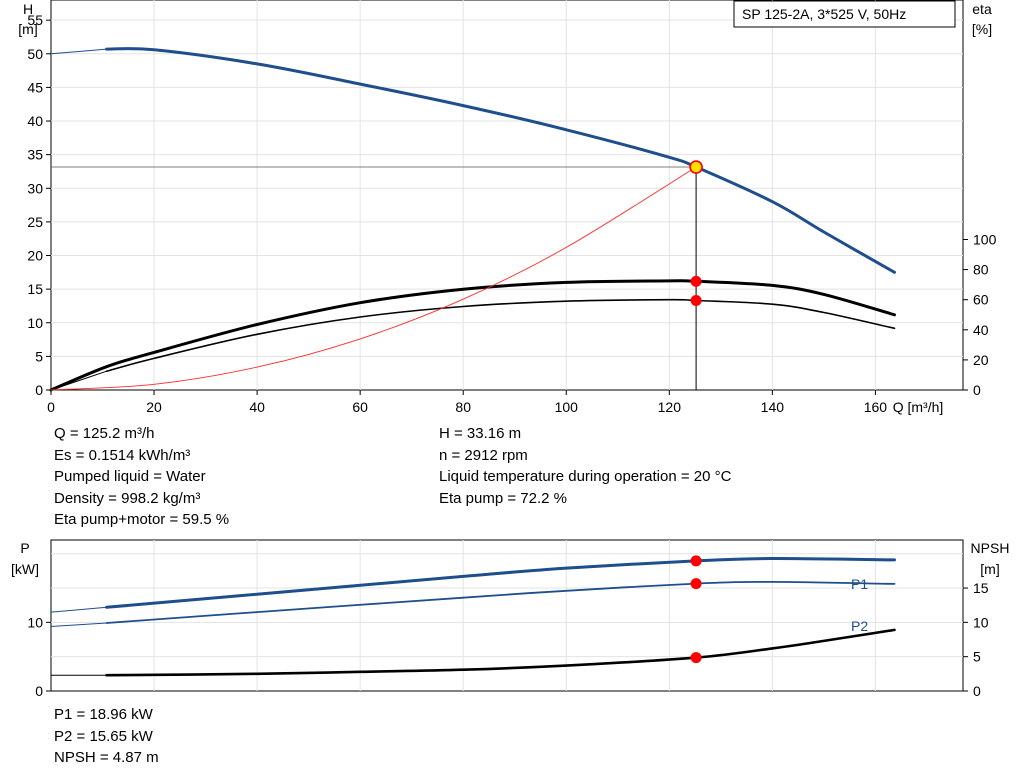  I want to click on head-tick-label: 30, so click(35, 188).